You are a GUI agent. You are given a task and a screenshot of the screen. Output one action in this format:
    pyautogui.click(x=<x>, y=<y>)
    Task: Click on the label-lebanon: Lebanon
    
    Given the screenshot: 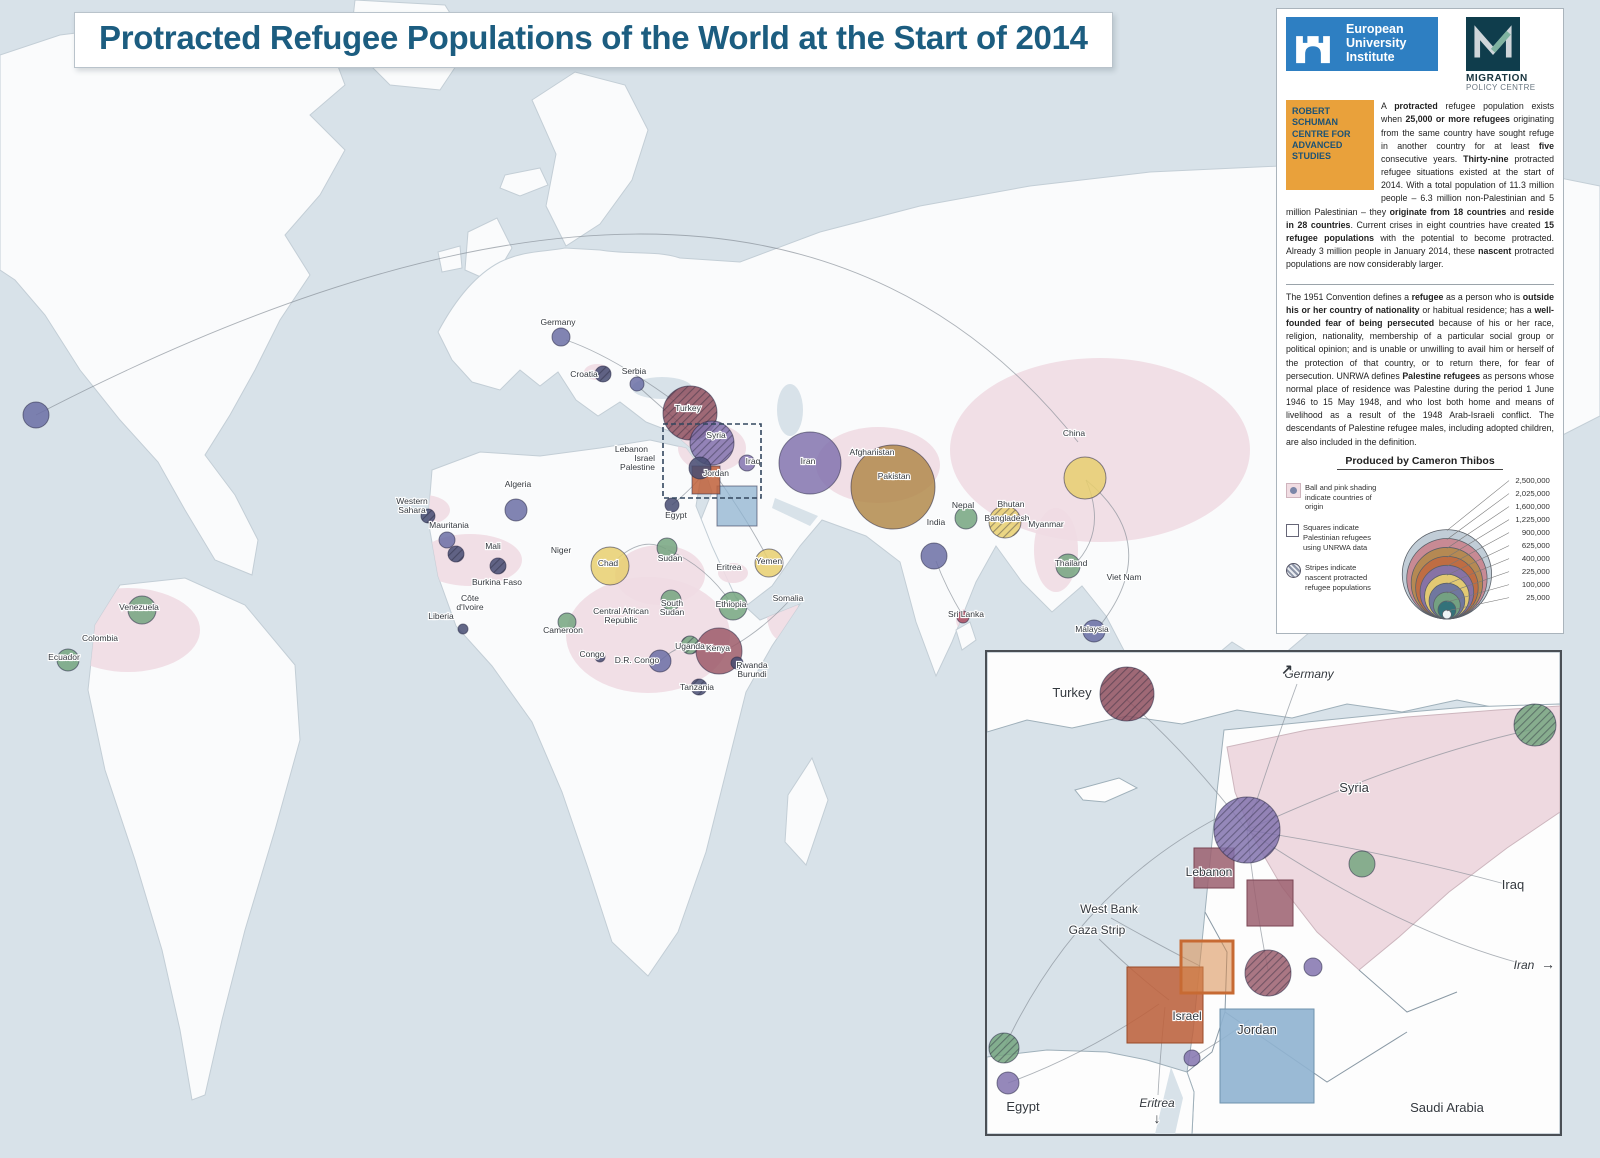 What is the action you would take?
    pyautogui.click(x=631, y=449)
    